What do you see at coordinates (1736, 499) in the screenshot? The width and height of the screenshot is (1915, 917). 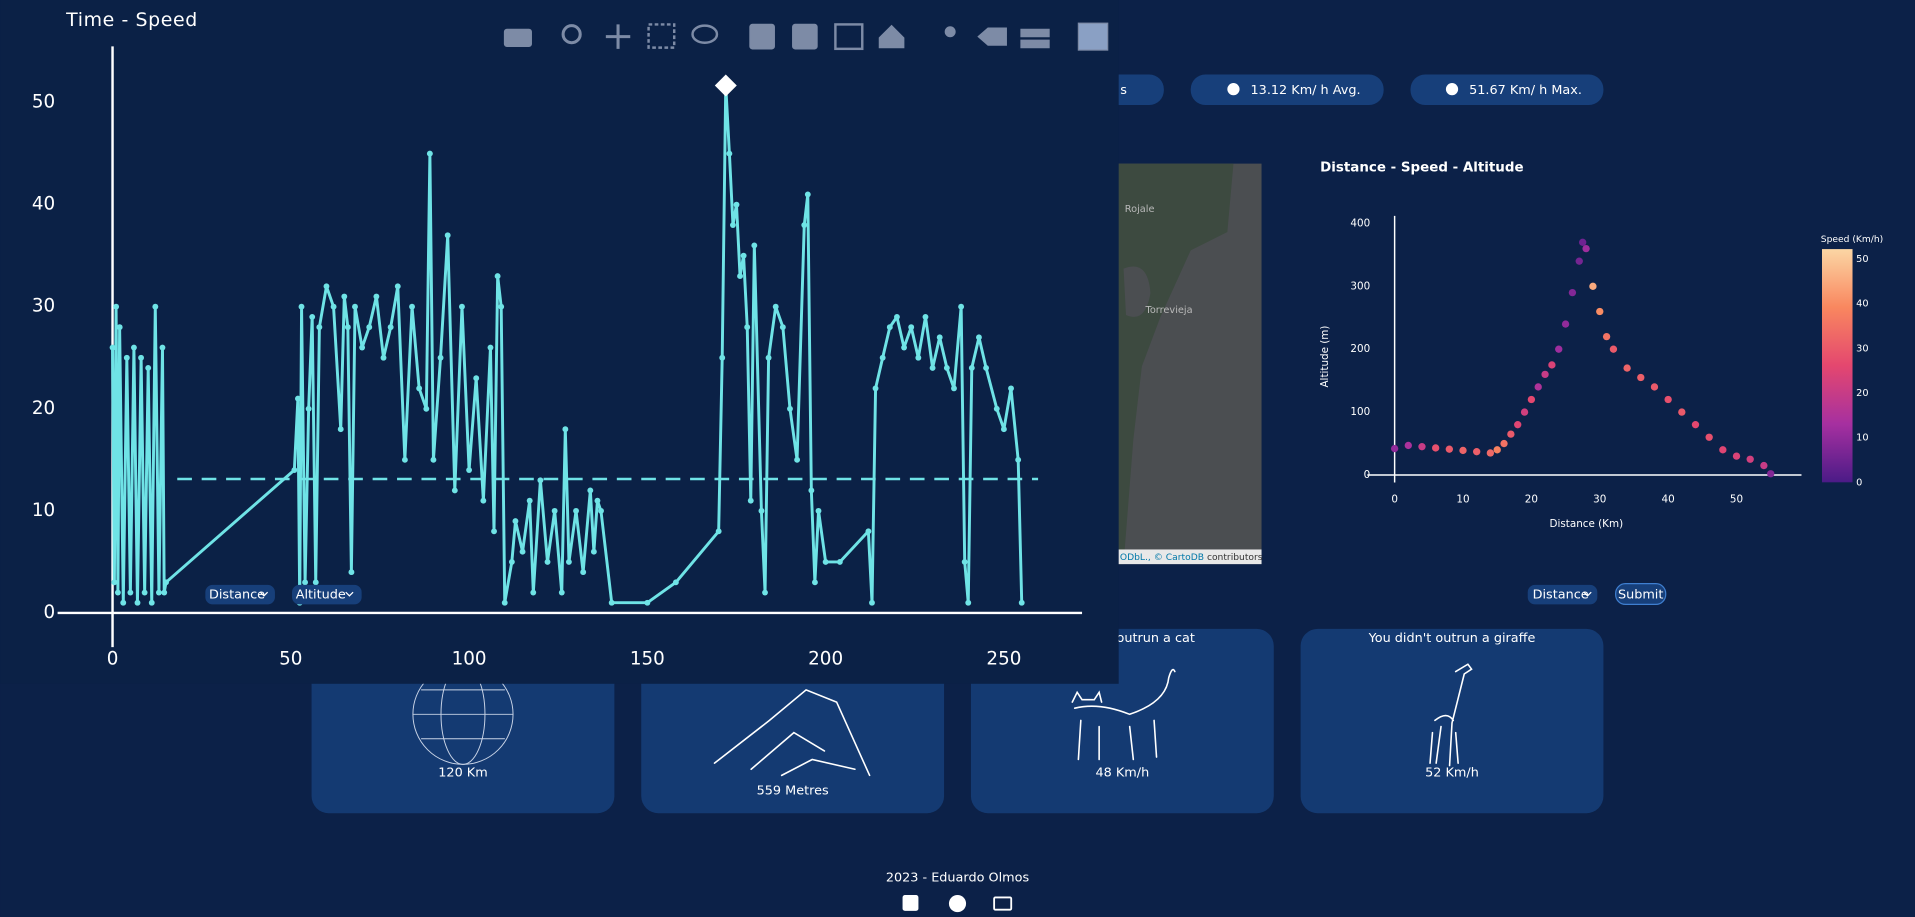 I see `x-tick-label: 50` at bounding box center [1736, 499].